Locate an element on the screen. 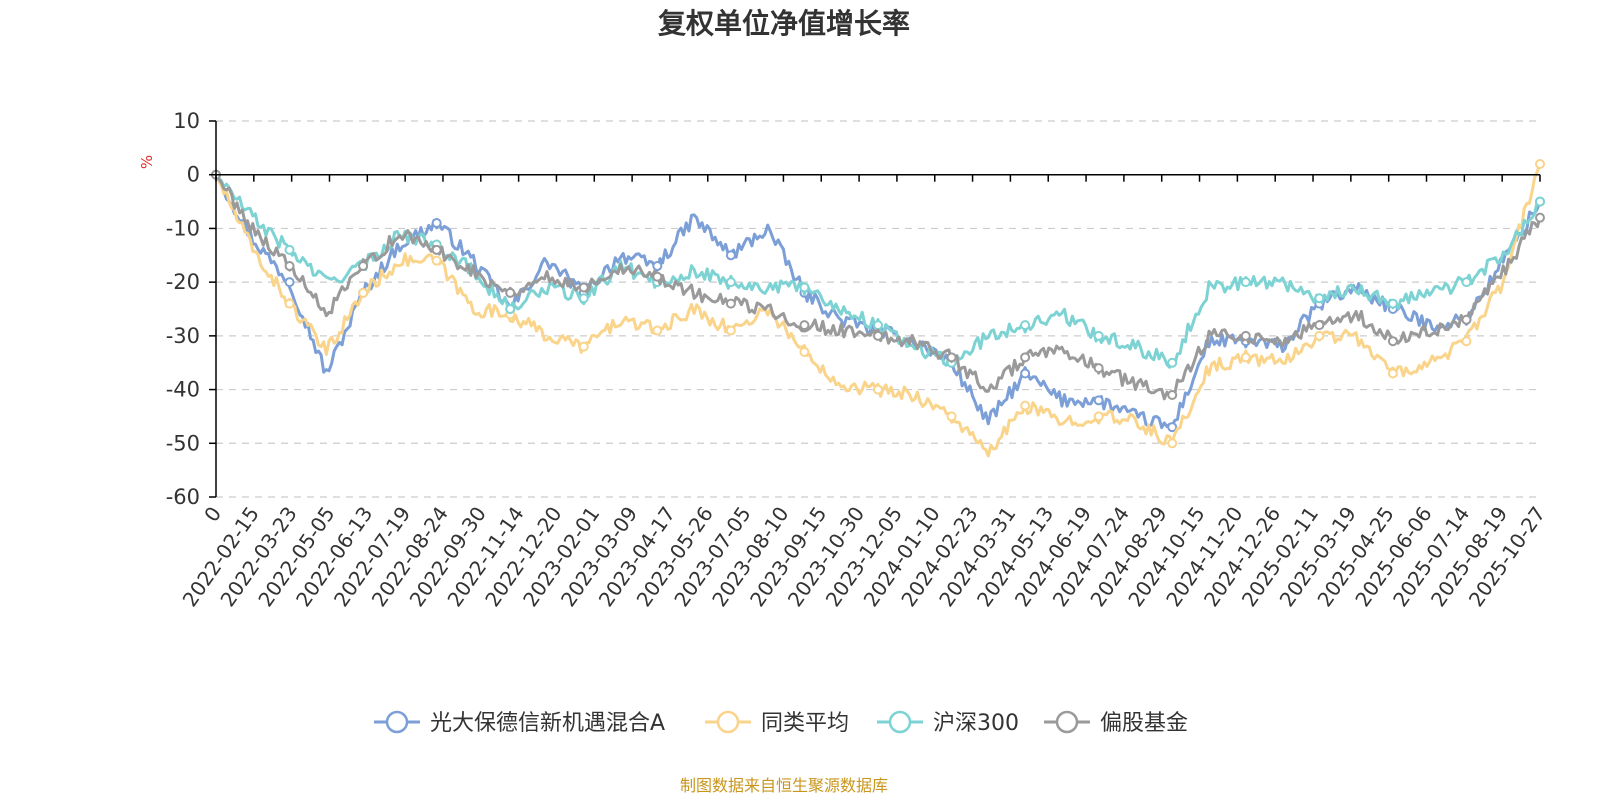 The image size is (1600, 800). source-note: 制图数据来自恒生聚源数据库 is located at coordinates (784, 785).